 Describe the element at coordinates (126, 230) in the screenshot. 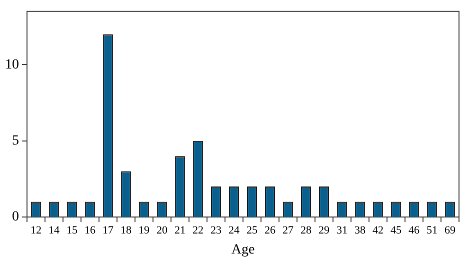

I see `x-tick-label: 18` at that location.